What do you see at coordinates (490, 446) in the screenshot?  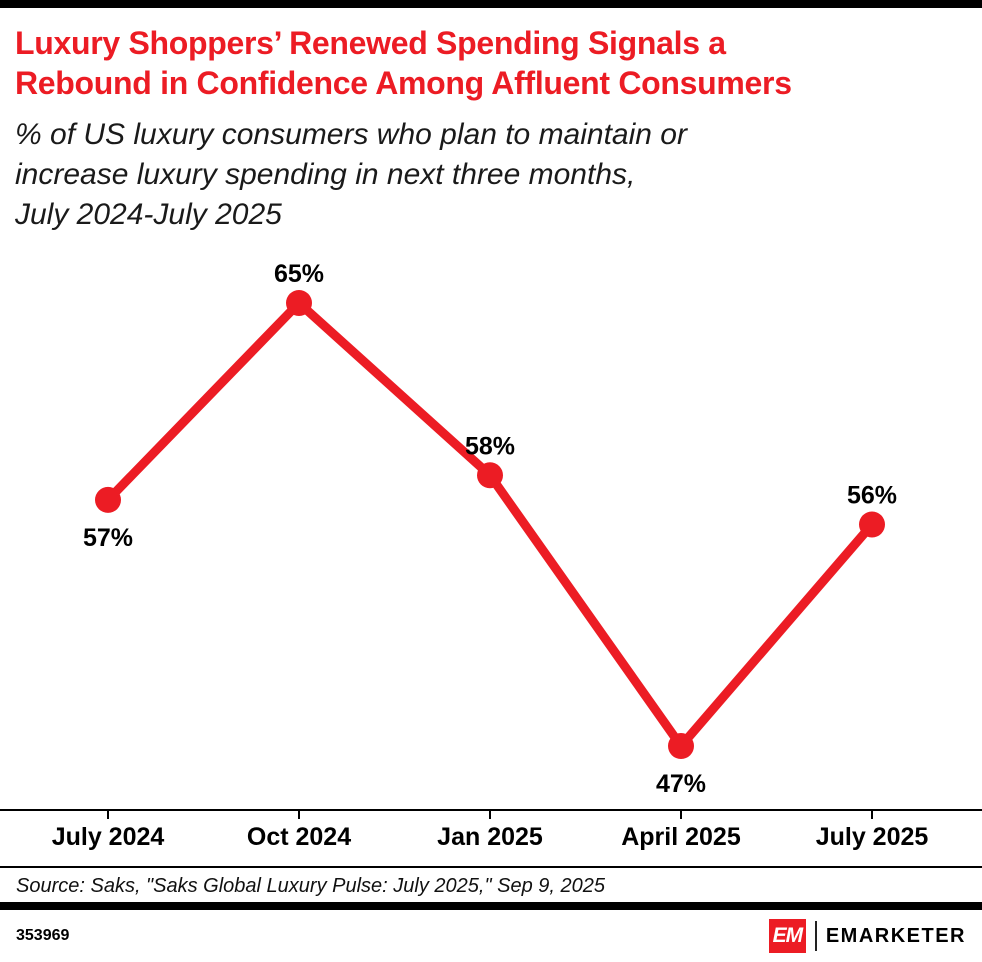 I see `data-label: 58%` at bounding box center [490, 446].